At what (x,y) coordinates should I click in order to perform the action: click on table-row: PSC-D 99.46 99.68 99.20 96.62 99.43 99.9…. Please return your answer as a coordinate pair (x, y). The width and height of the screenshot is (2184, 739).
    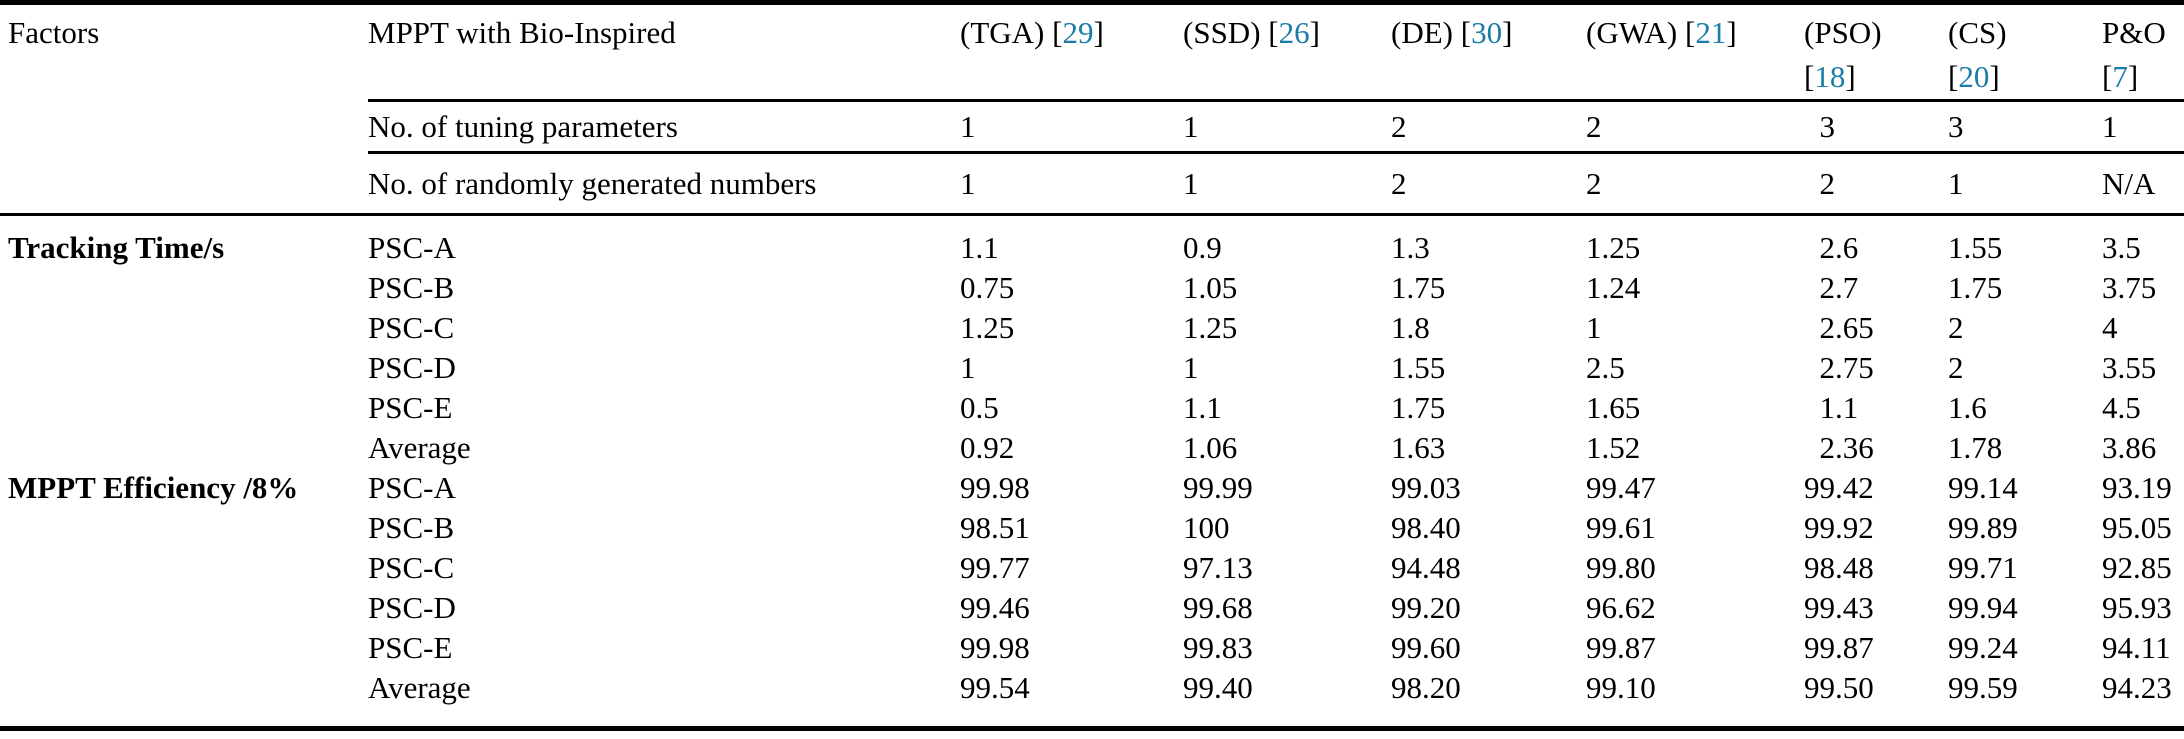
    Looking at the image, I should click on (1092, 608).